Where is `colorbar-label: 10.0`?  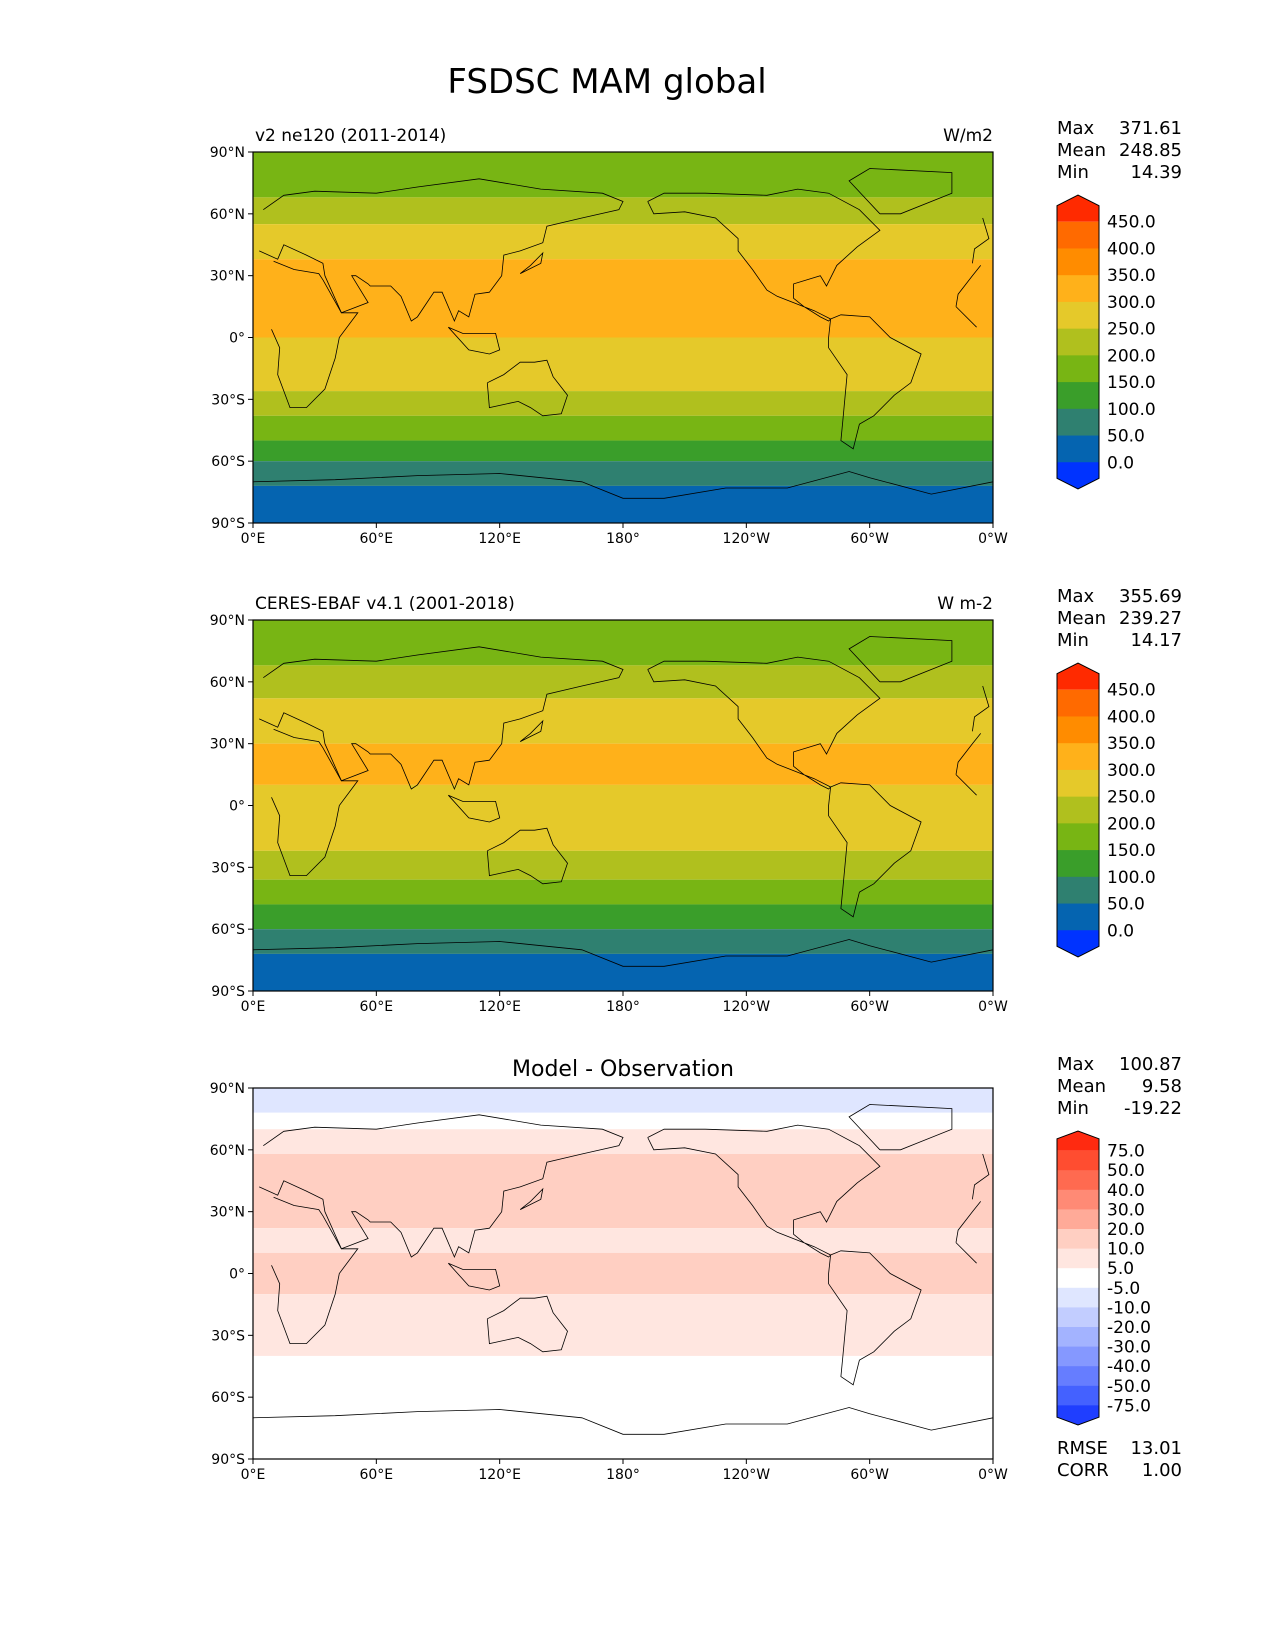
colorbar-label: 10.0 is located at coordinates (1126, 1250).